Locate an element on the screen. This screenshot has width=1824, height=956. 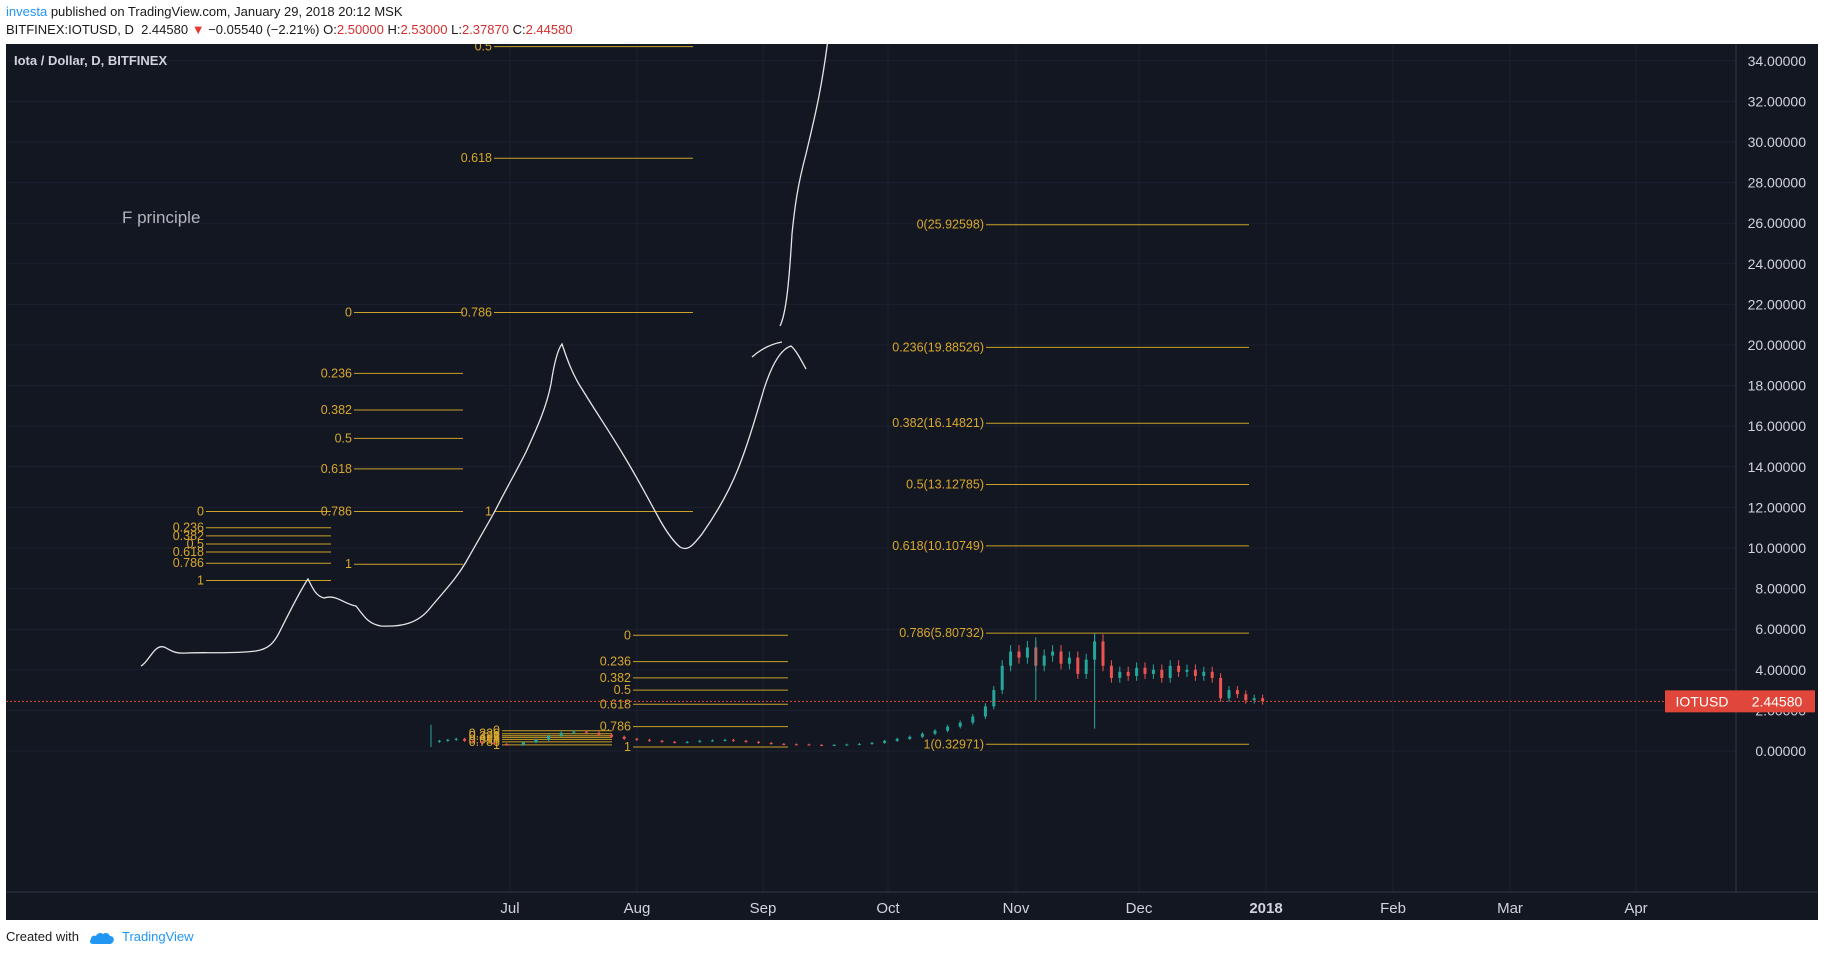
open-label: O: is located at coordinates (330, 29).